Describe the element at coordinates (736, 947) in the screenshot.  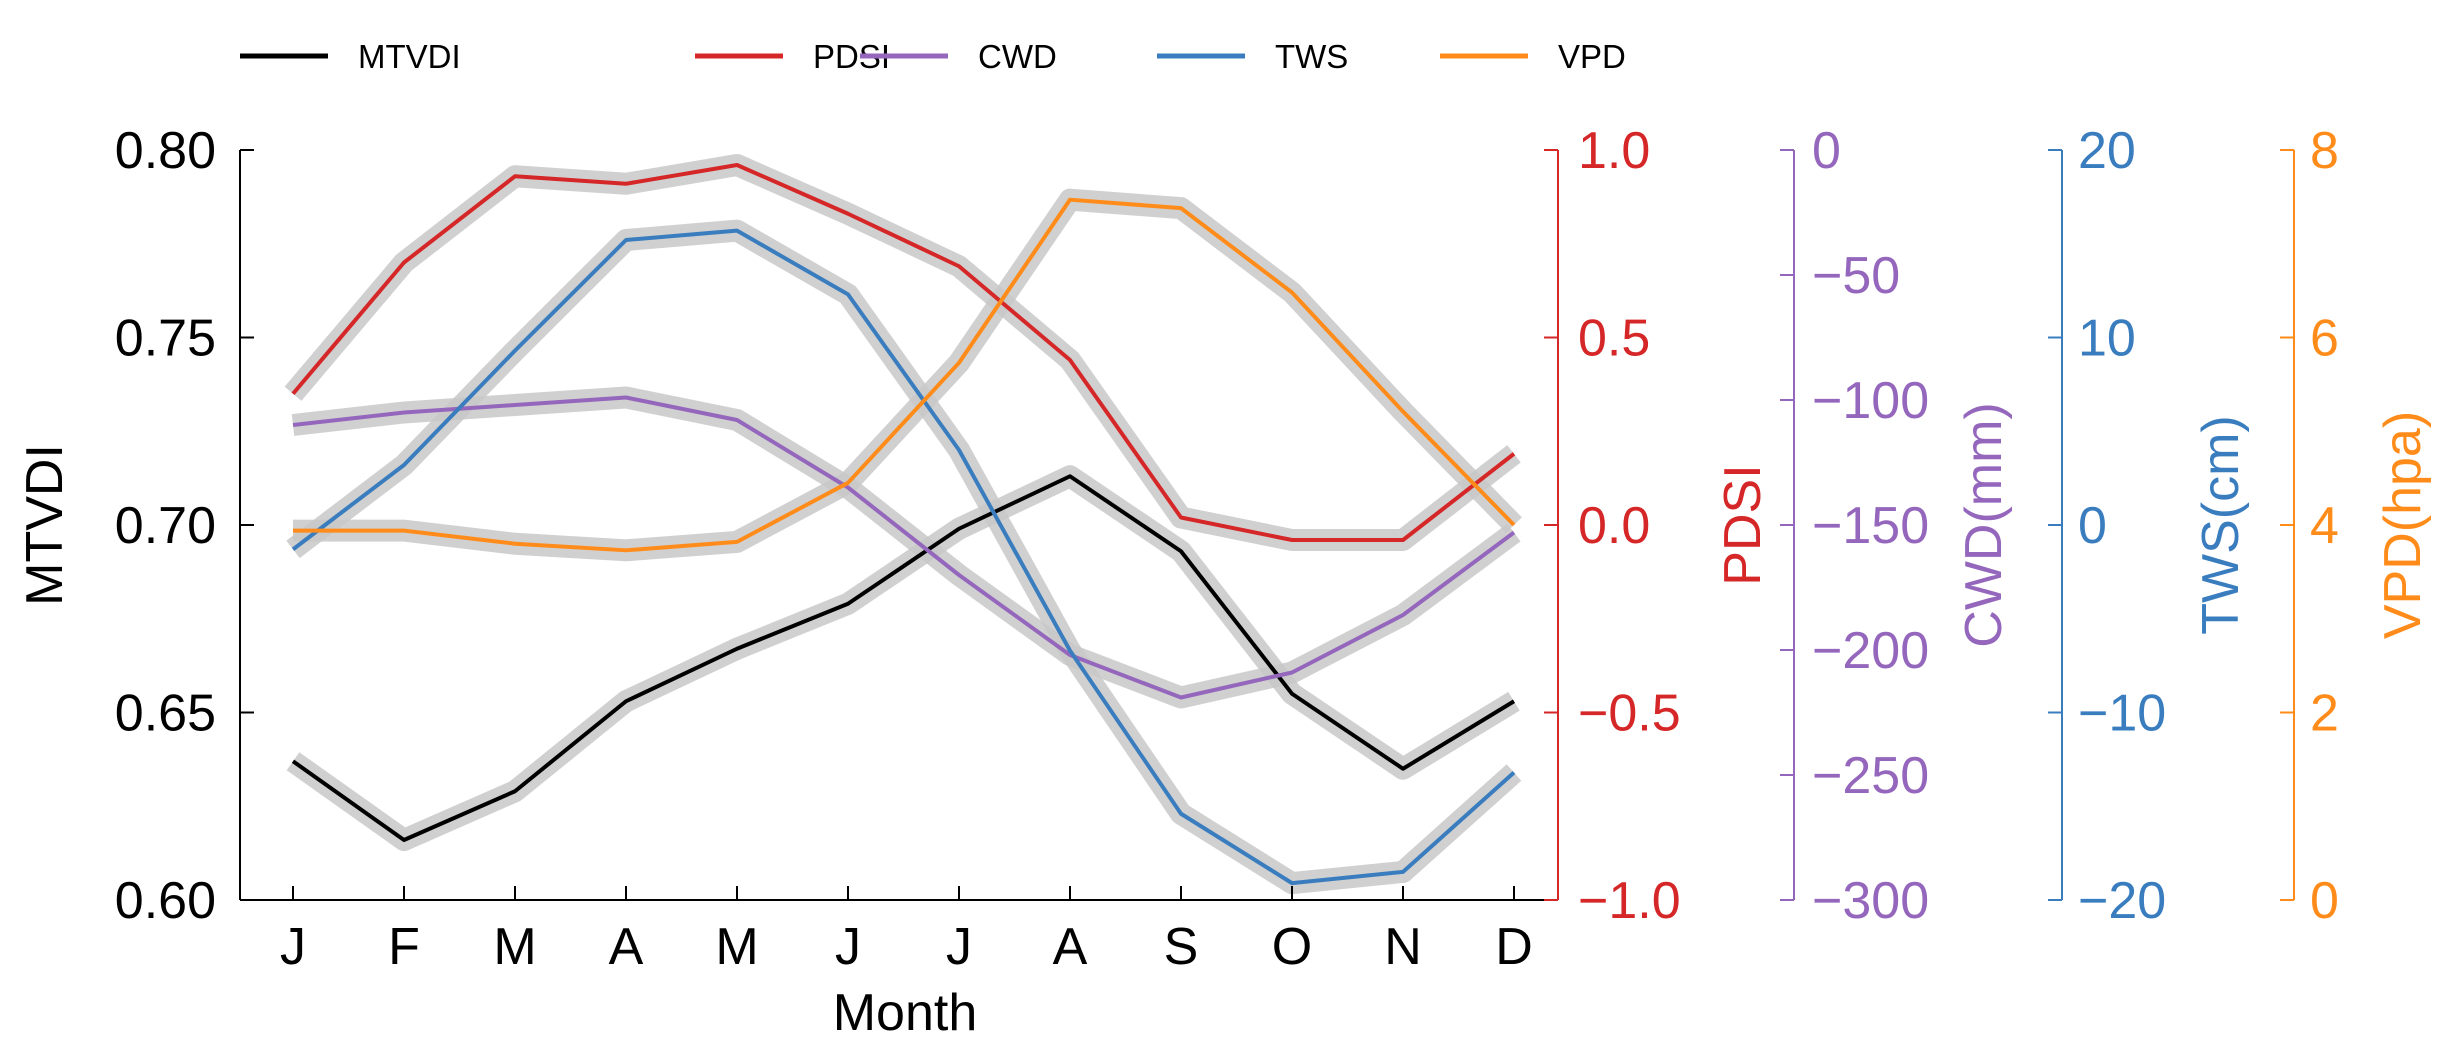
I see `x-tick-label-4: M` at that location.